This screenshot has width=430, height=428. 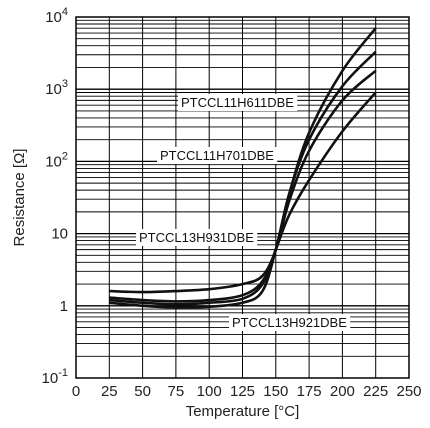 I want to click on x-axis-title: Temperature [°C], so click(x=243, y=411).